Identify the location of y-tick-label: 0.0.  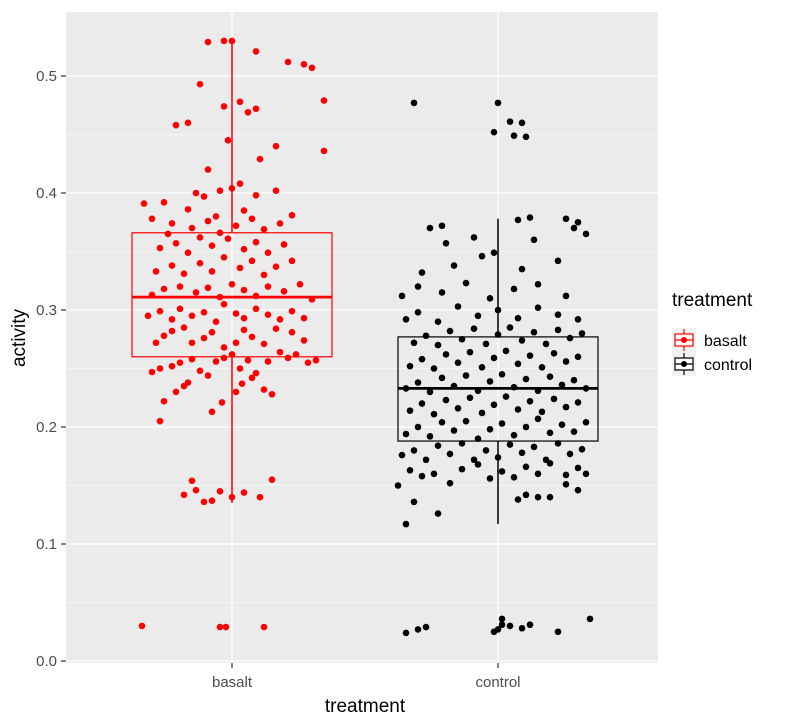
(46, 661).